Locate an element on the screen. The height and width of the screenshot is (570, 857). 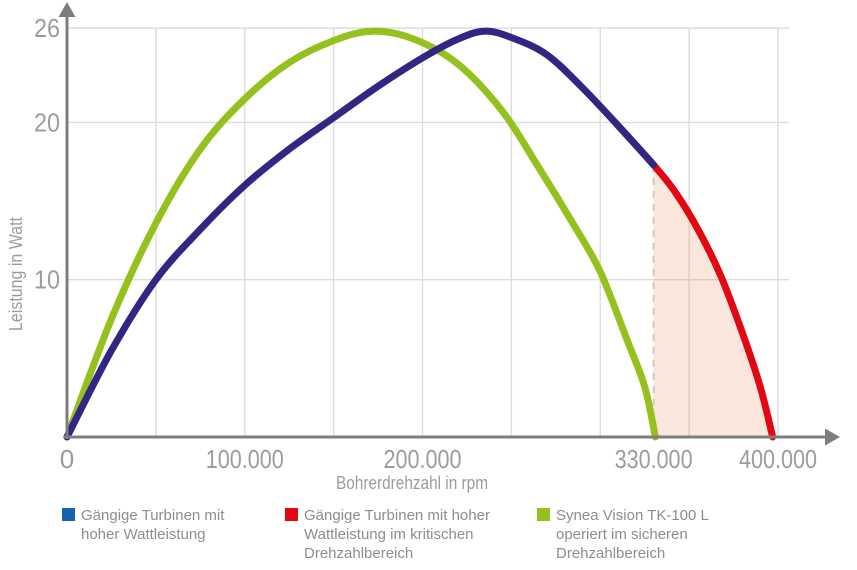
y-tick-label: 10 is located at coordinates (47, 280).